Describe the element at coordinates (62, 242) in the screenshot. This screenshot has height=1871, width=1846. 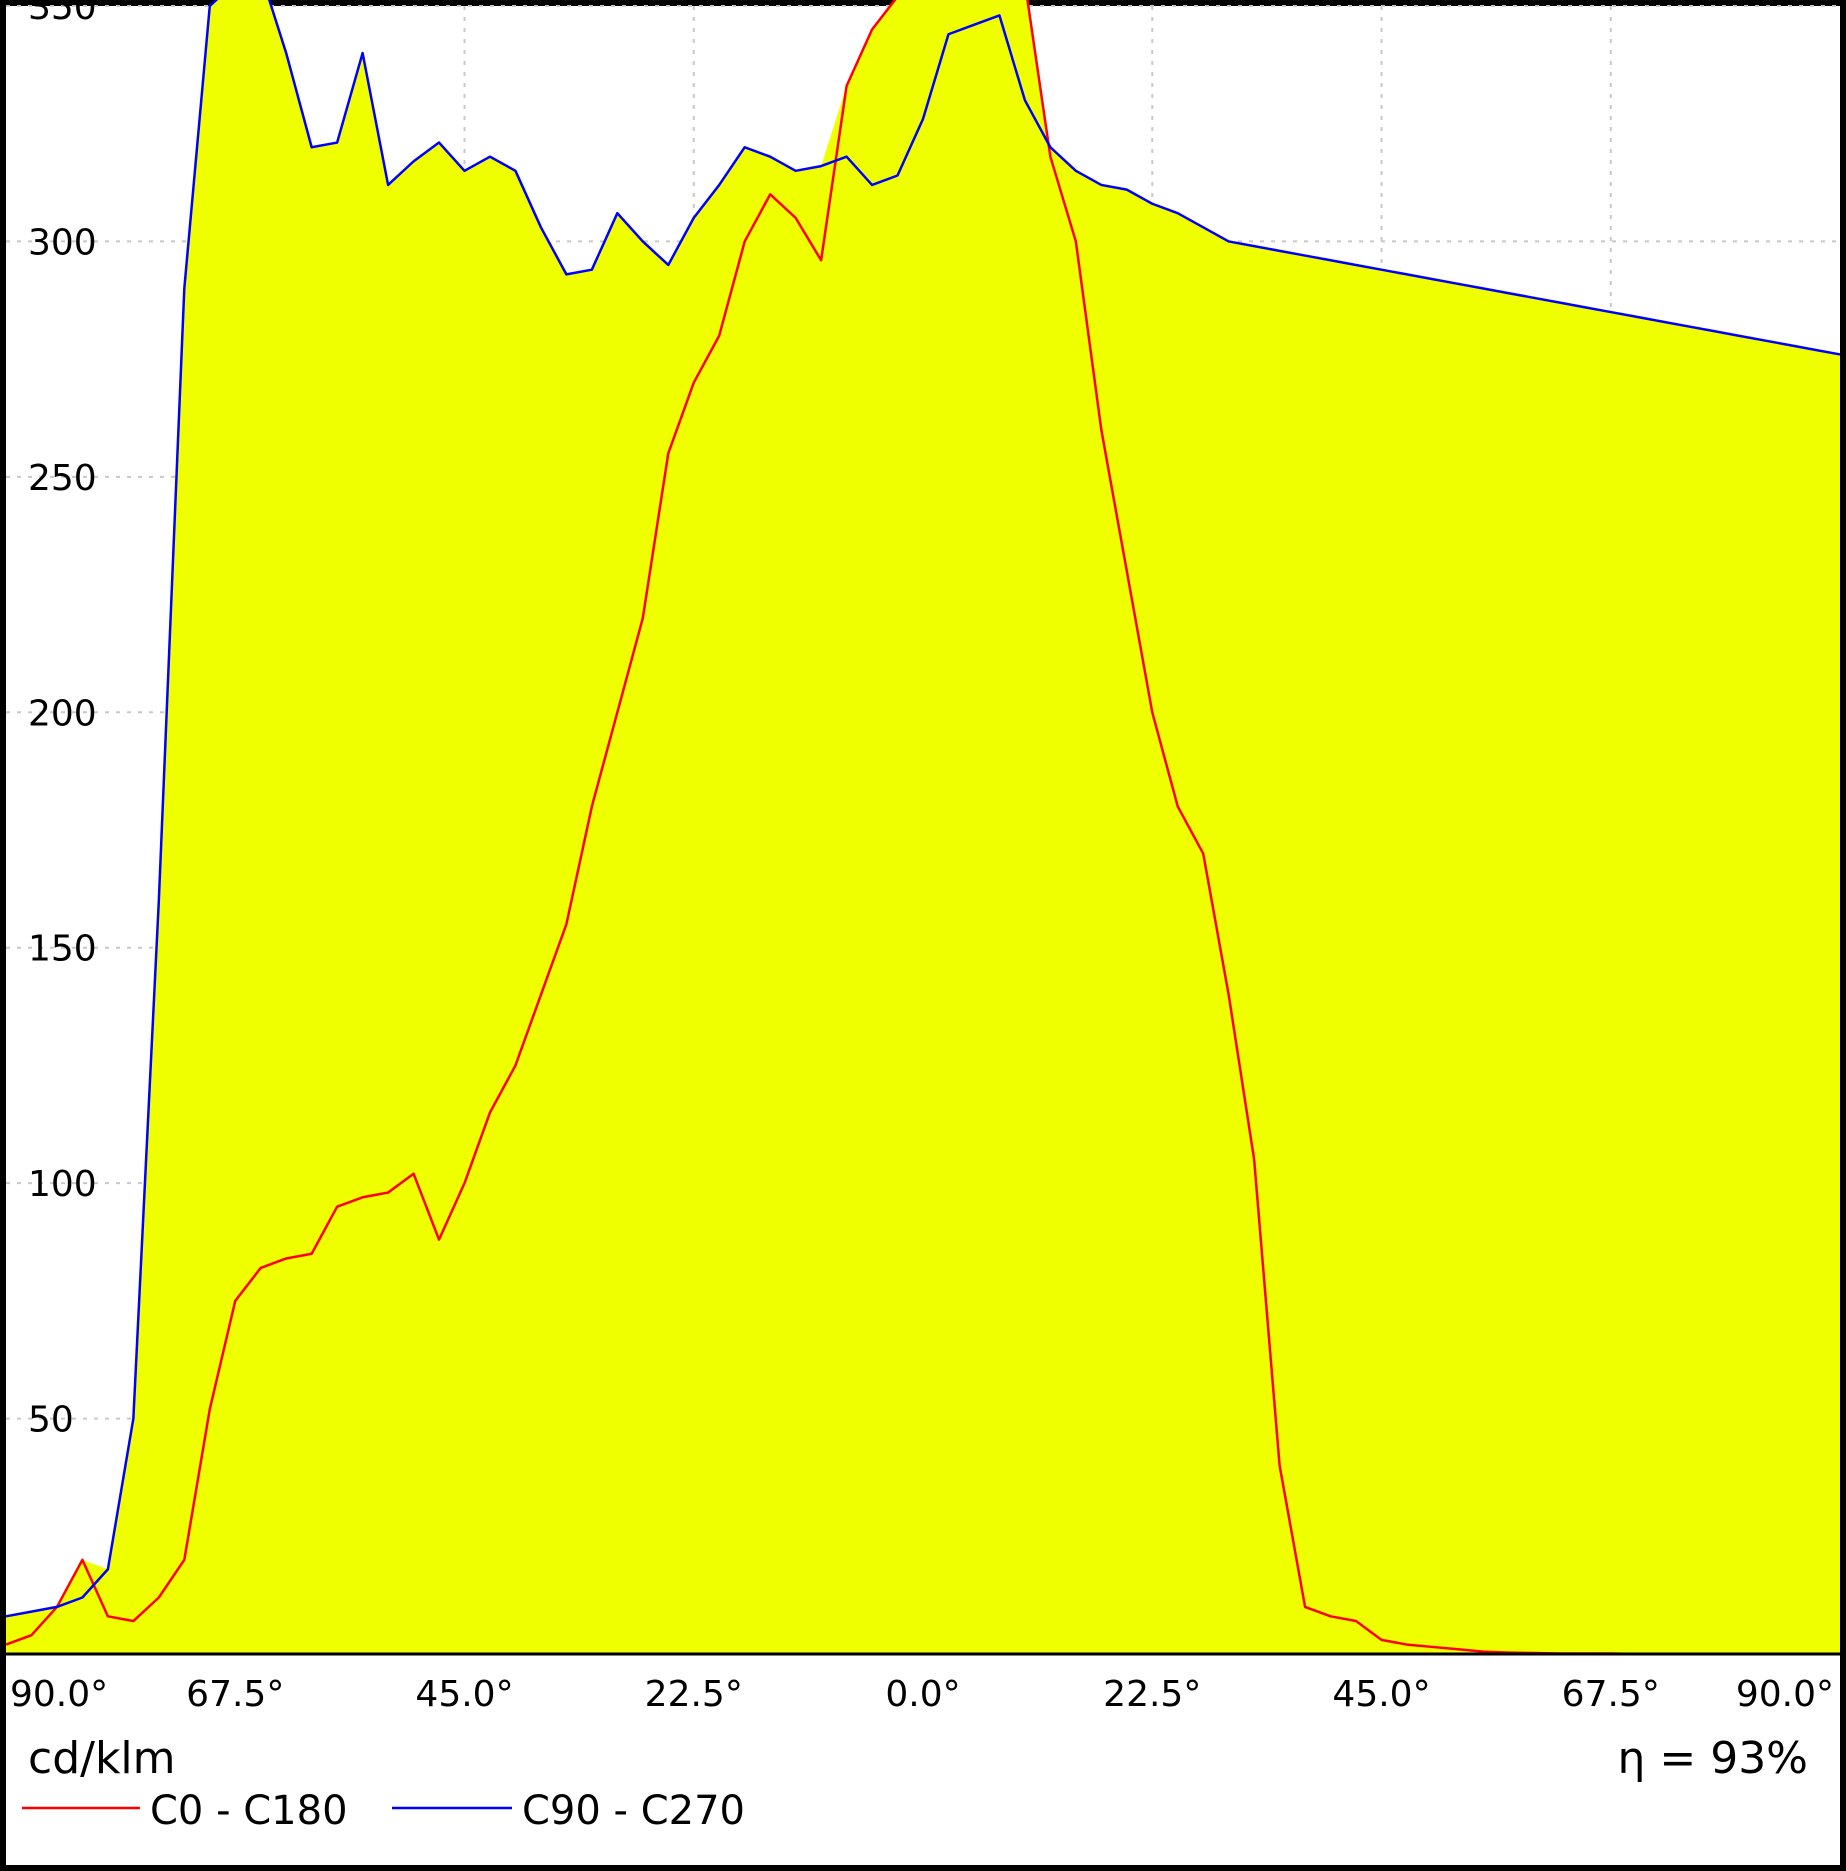
I see `y-tick-label: 300` at that location.